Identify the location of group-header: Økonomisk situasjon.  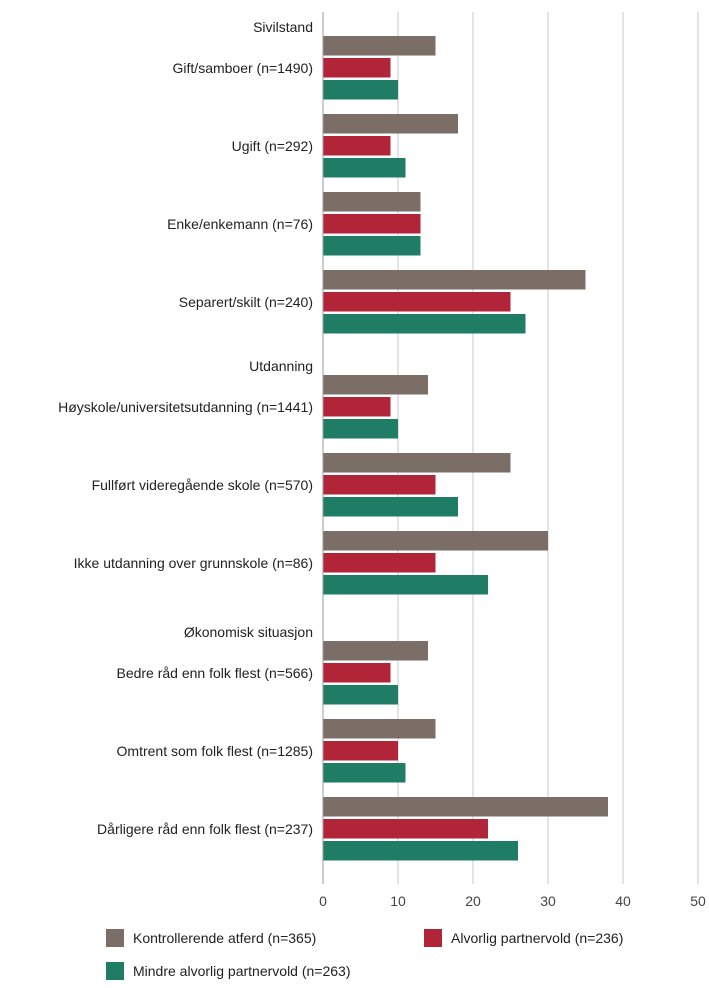
(248, 632).